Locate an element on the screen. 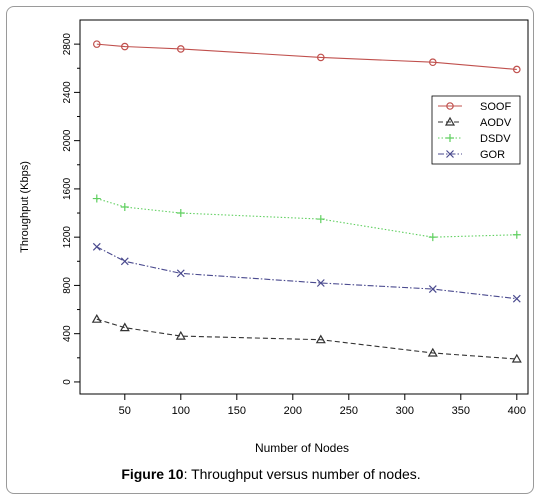 The image size is (542, 502). legend-item: SOOF is located at coordinates (474, 107).